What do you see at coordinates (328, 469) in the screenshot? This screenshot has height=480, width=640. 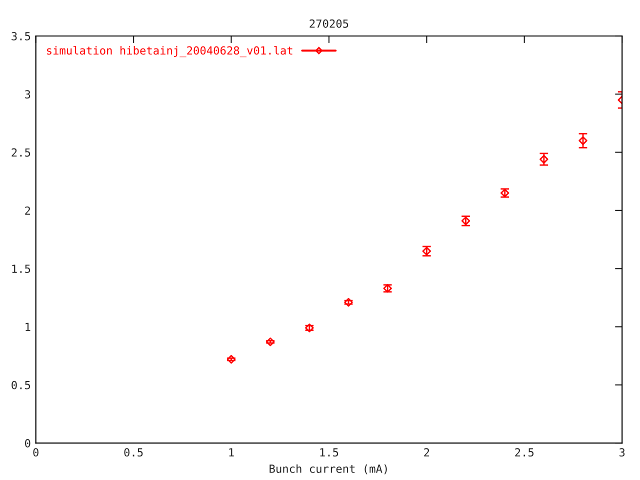 I see `x-axis-title: Bunch current (mA)` at bounding box center [328, 469].